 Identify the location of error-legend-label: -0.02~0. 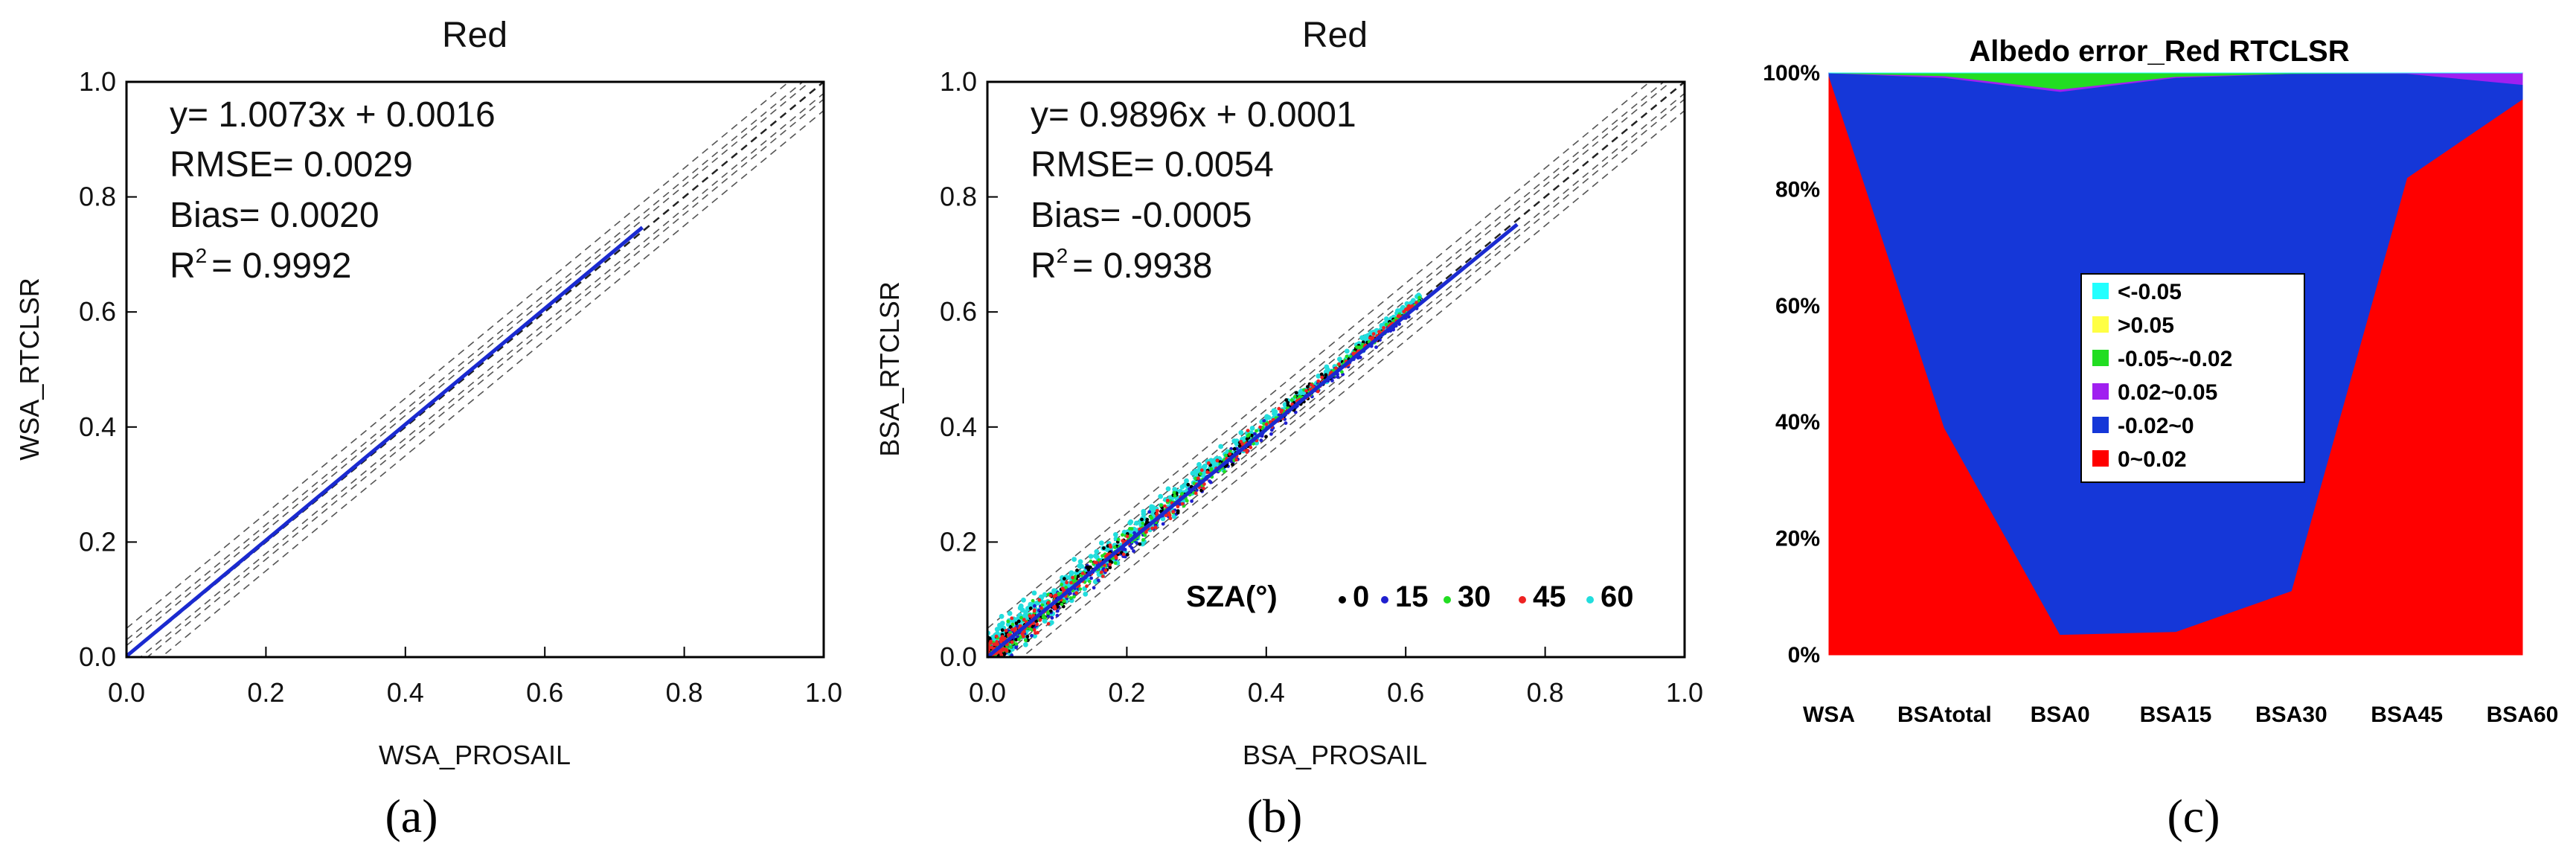
(2156, 426).